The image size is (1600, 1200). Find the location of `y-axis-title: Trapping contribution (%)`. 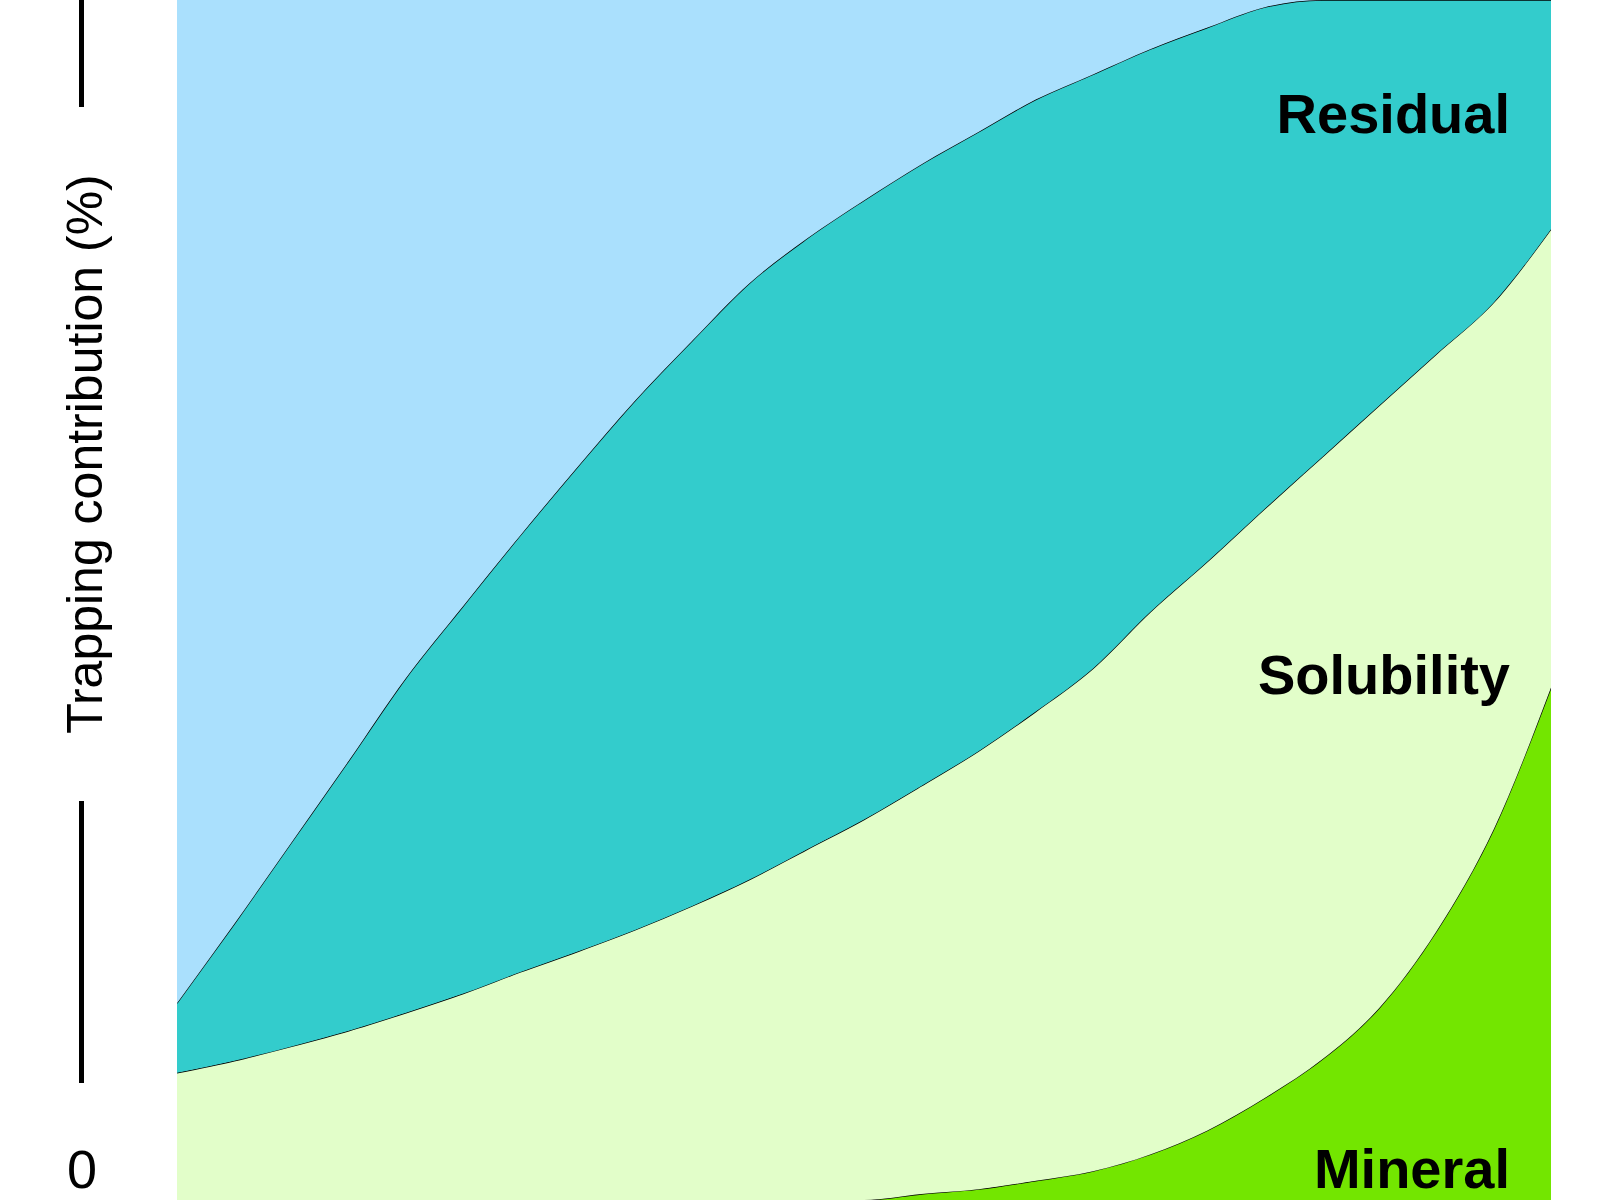

y-axis-title: Trapping contribution (%) is located at coordinates (85, 454).